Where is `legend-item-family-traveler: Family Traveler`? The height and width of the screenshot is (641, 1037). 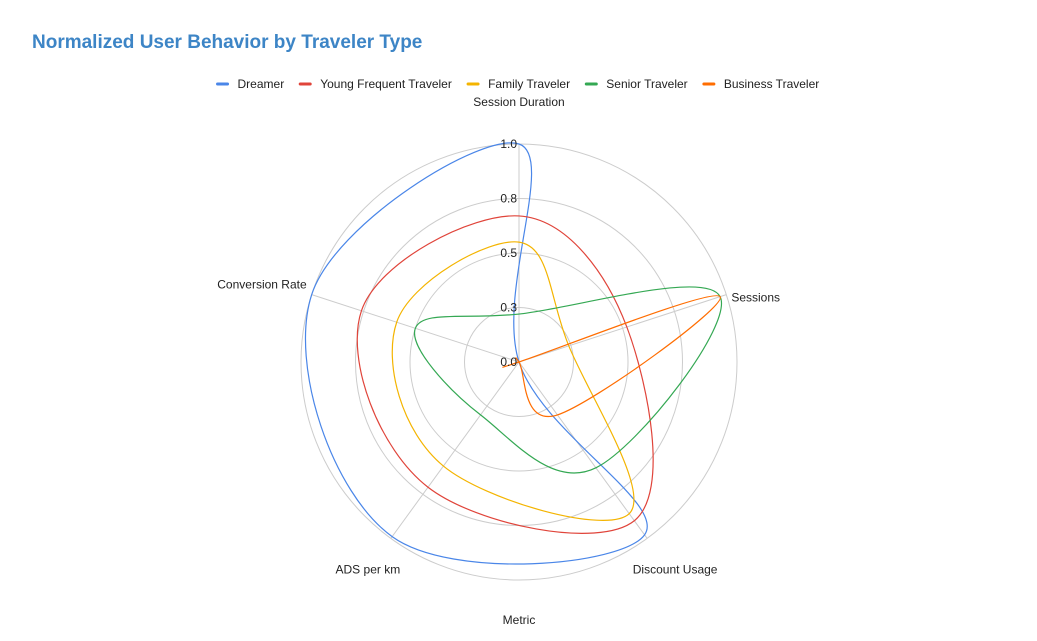
legend-item-family-traveler: Family Traveler is located at coordinates (518, 84).